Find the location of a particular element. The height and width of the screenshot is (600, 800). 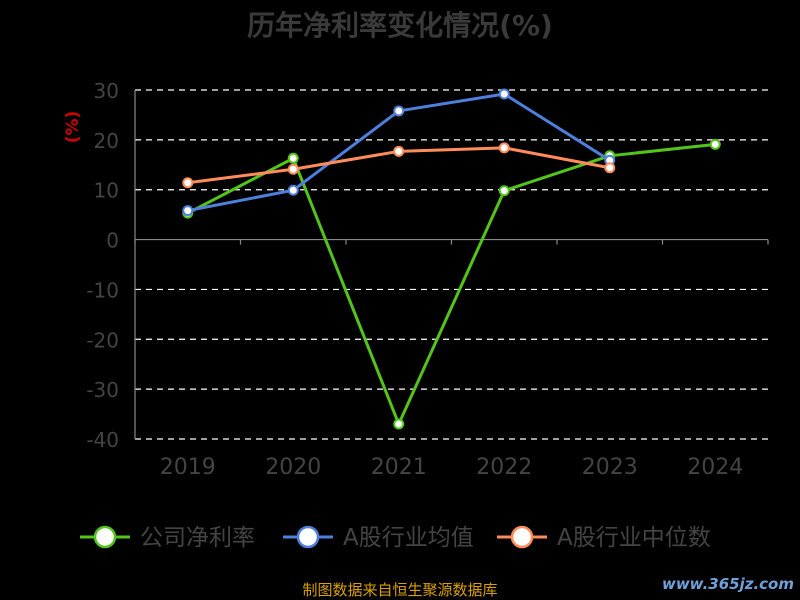

x-tick-label: 2020 is located at coordinates (293, 467).